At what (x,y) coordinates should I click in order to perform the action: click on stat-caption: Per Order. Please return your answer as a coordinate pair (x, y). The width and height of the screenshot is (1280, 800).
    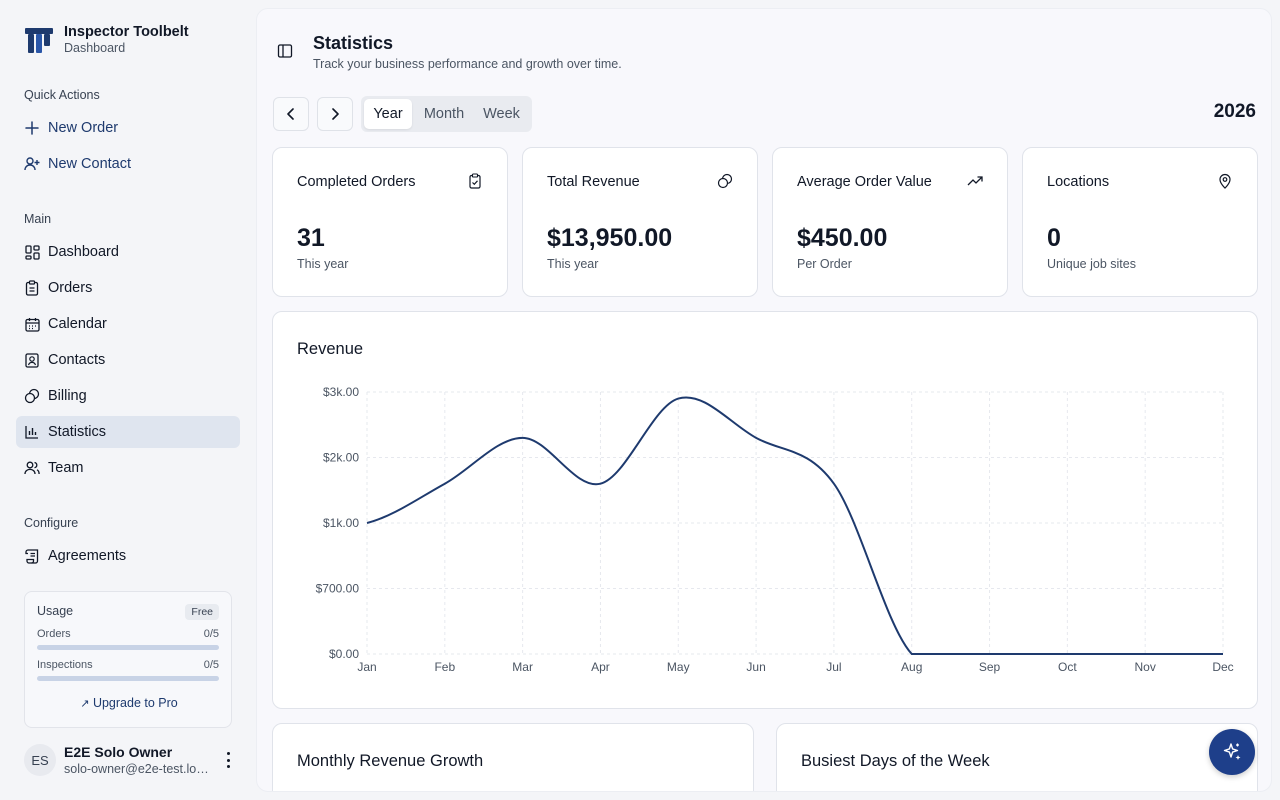
    Looking at the image, I should click on (824, 264).